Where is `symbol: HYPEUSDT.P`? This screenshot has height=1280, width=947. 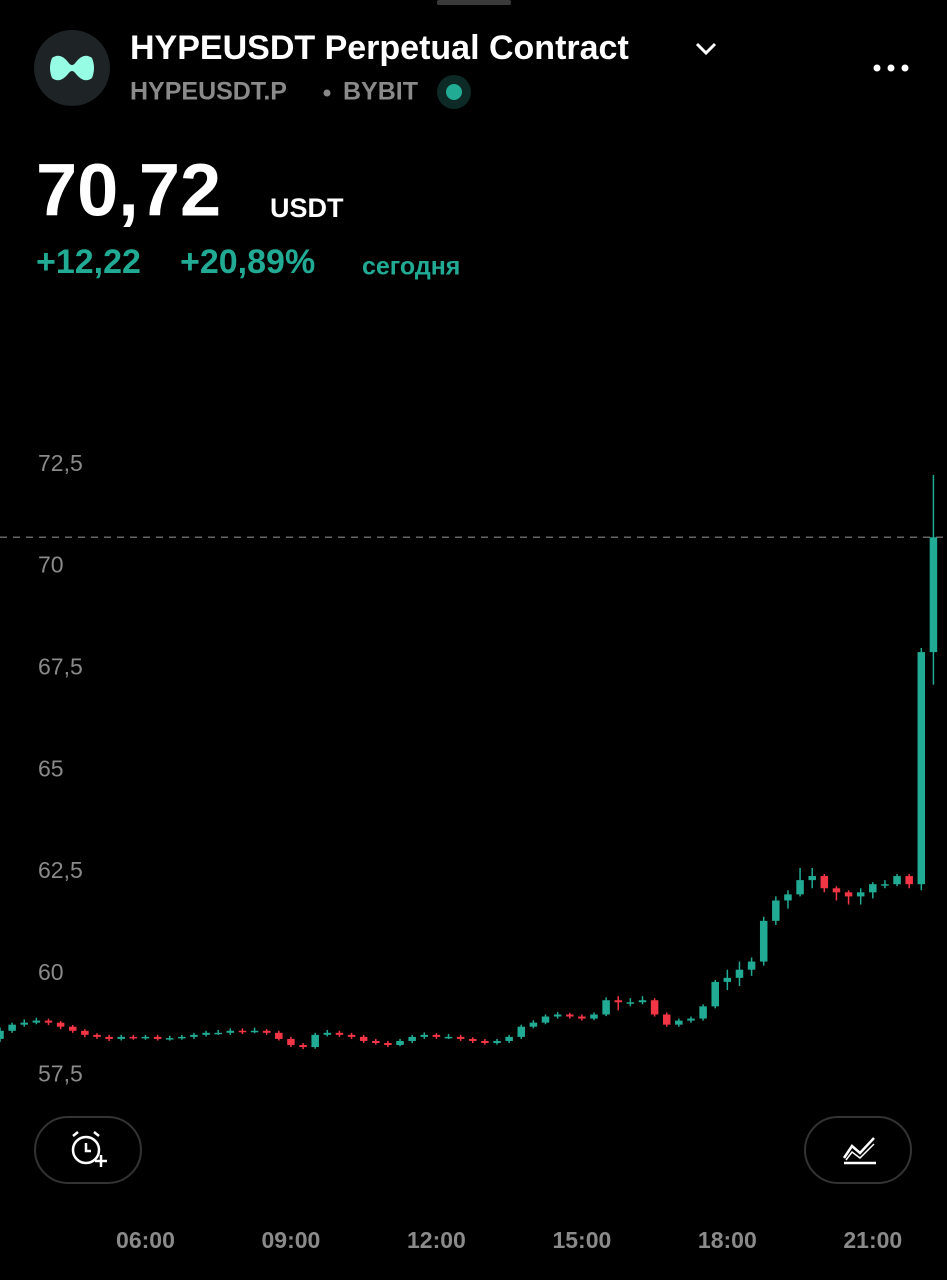
symbol: HYPEUSDT.P is located at coordinates (208, 92).